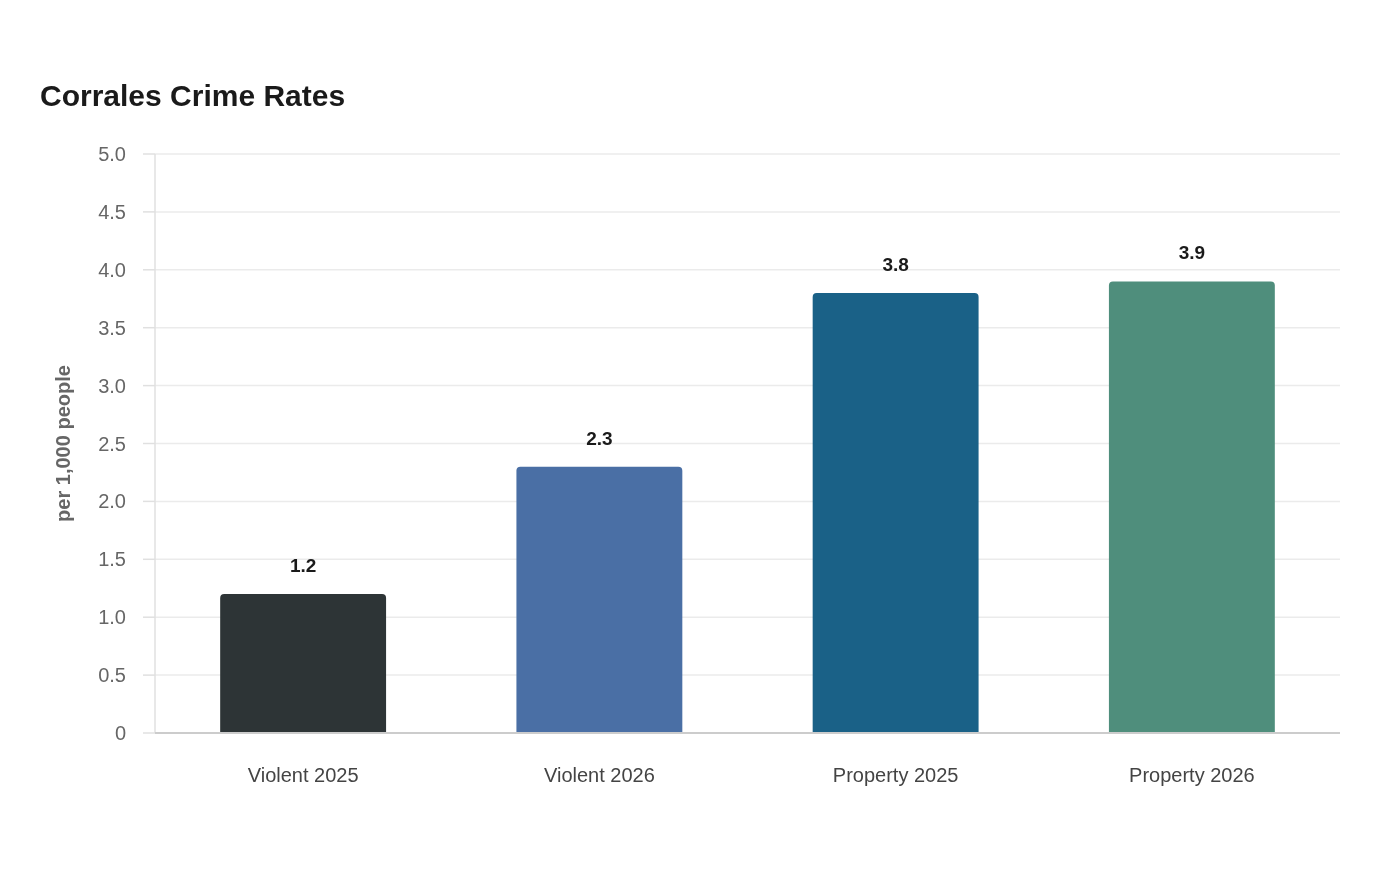  I want to click on x-tick-label: Violent 2026, so click(599, 775).